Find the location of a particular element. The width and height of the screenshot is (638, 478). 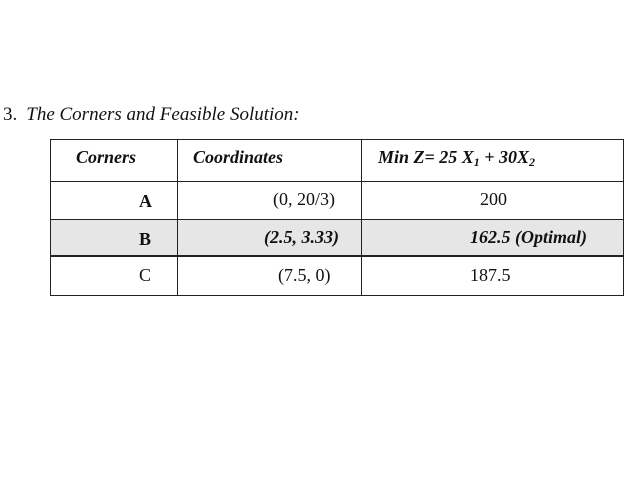

section-heading: 3. The Corners and Feasible Solution: is located at coordinates (151, 115).